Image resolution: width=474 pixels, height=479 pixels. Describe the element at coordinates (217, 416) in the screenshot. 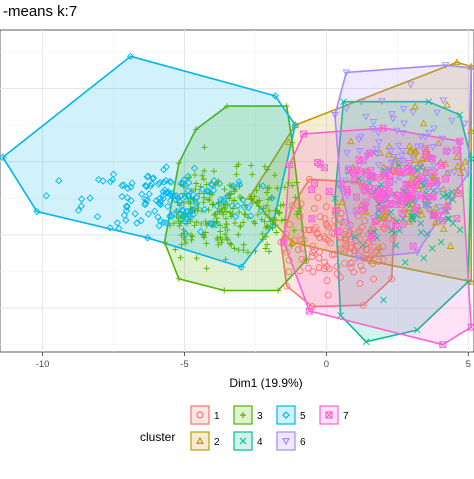

I see `legend-label-cluster-1: 1` at that location.